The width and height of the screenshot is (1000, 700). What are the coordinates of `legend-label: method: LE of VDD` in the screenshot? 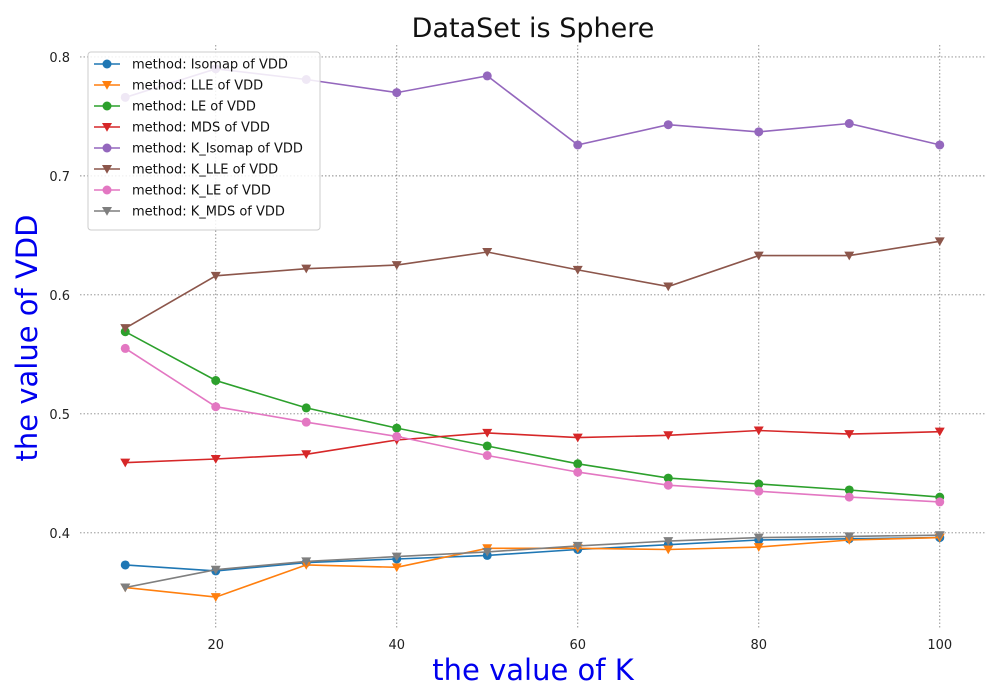 It's located at (194, 107).